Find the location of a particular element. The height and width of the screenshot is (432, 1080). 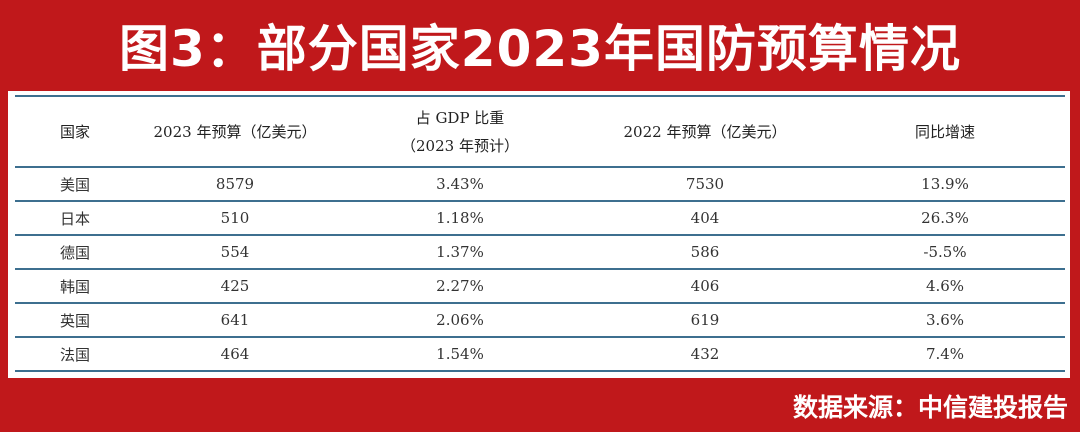

cell-gdp-share: 2.06% is located at coordinates (460, 320).